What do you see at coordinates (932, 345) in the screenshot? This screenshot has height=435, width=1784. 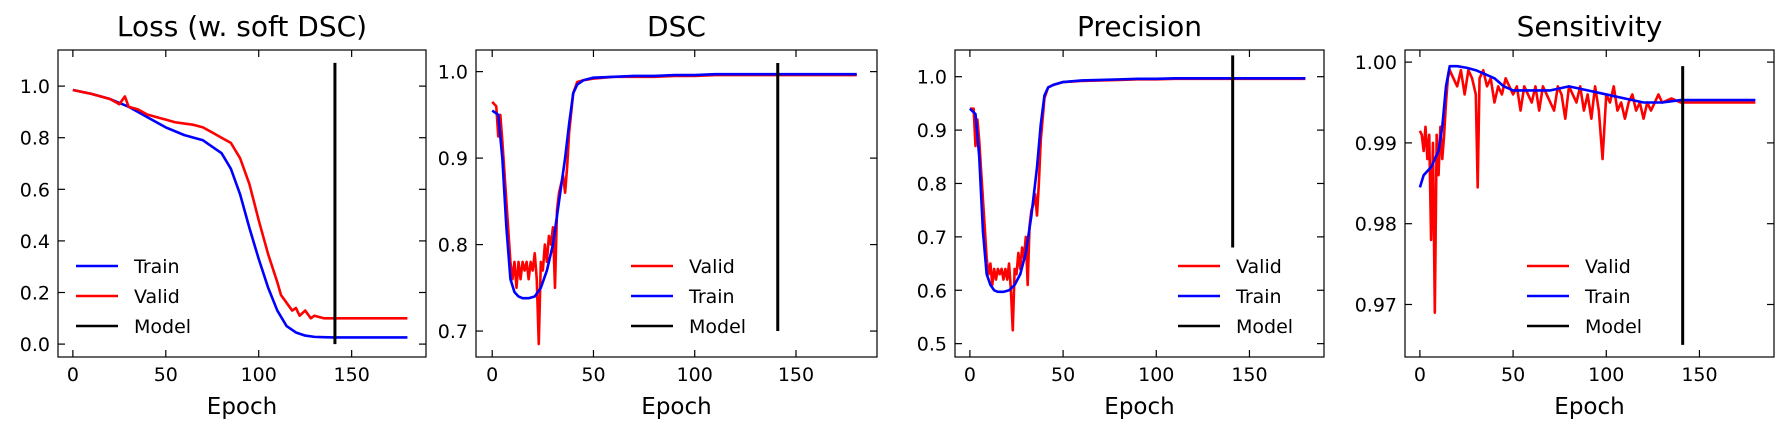 I see `y-tick-label: 0.5` at bounding box center [932, 345].